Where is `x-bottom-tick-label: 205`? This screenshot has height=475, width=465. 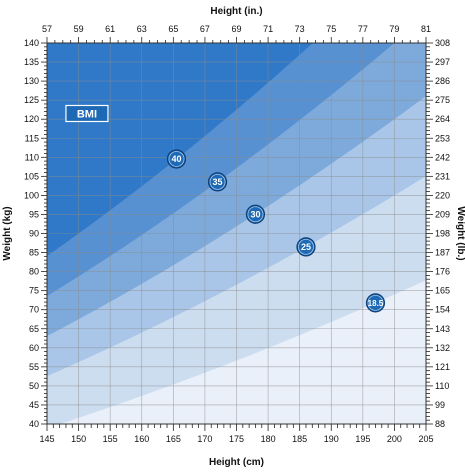 x-bottom-tick-label: 205 is located at coordinates (425, 439).